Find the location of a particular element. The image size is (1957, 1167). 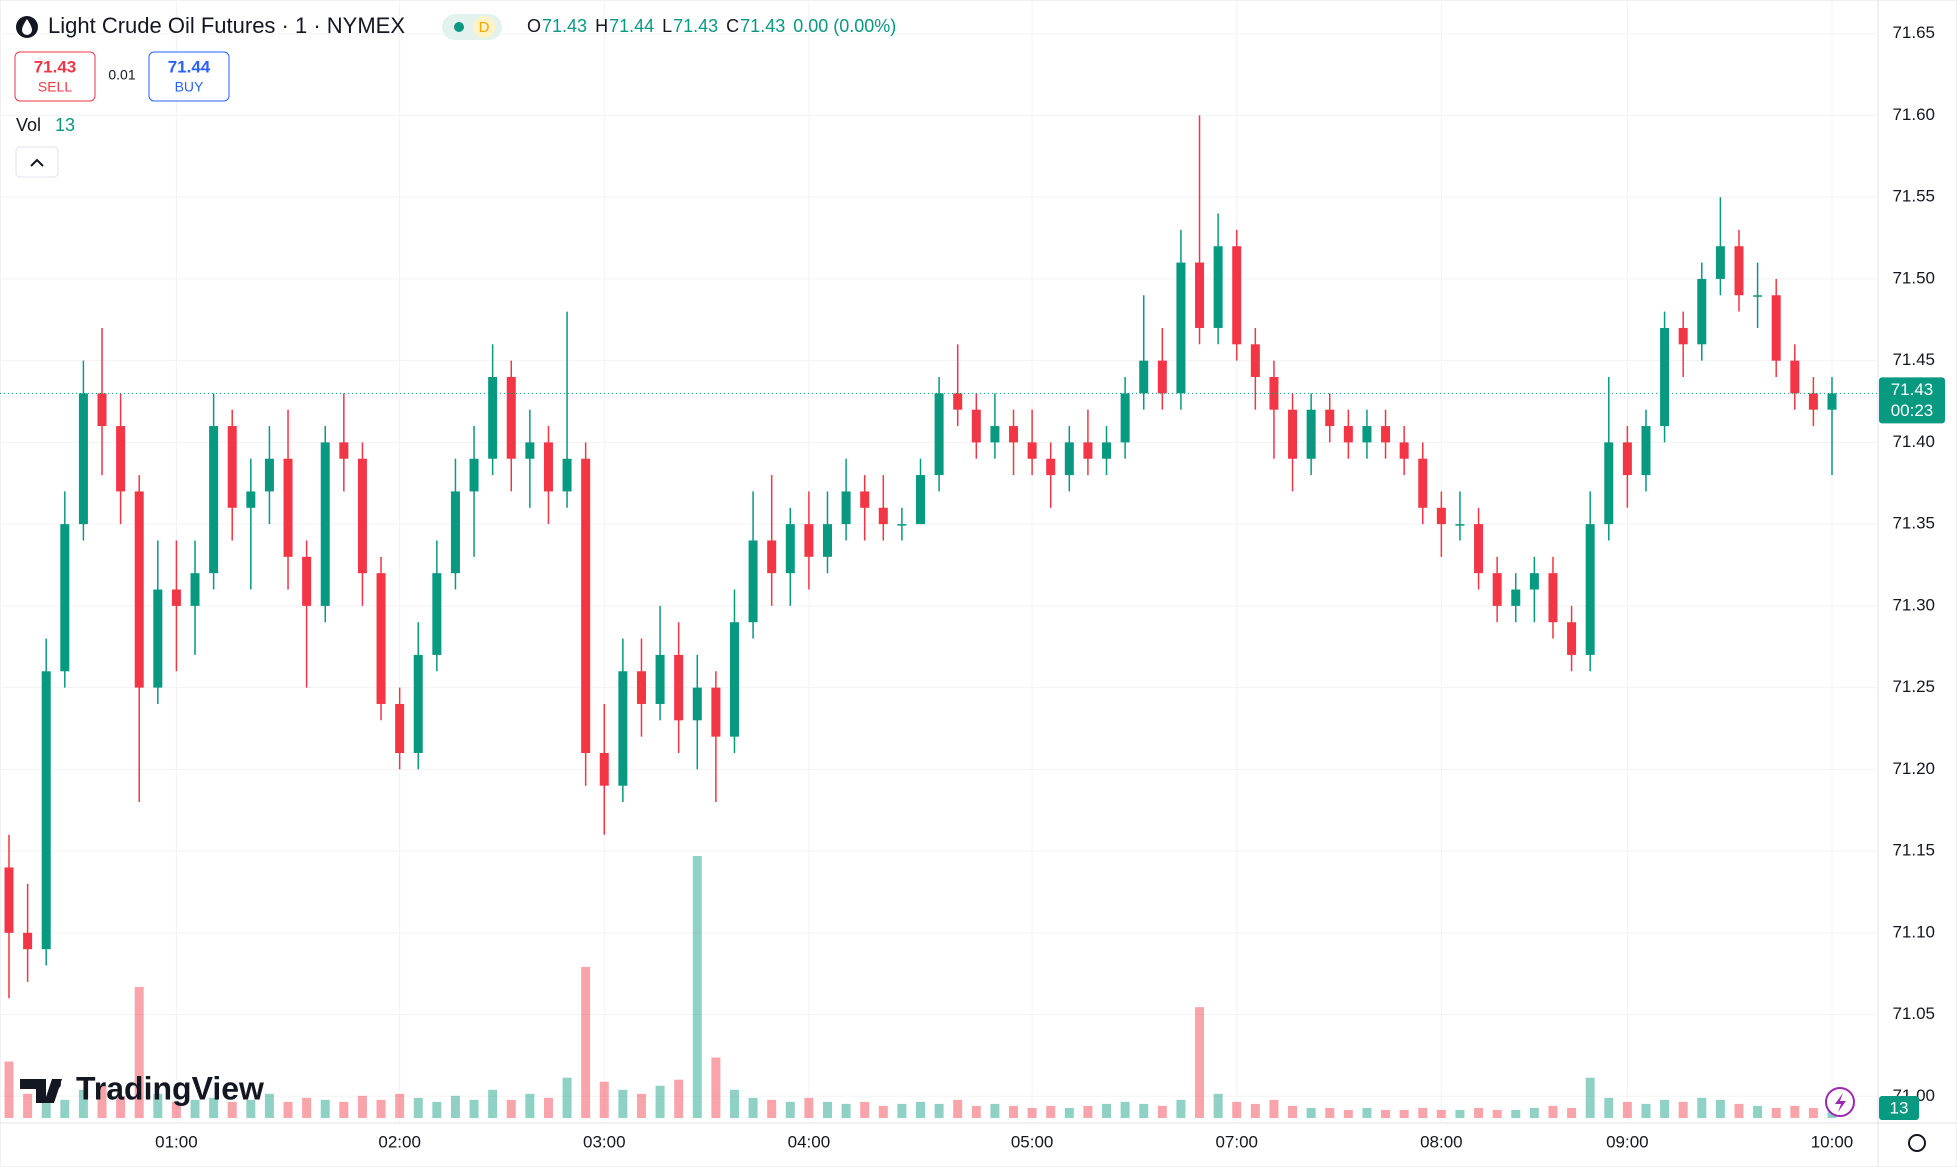

y-tick-label: 71.25 is located at coordinates (1913, 686).